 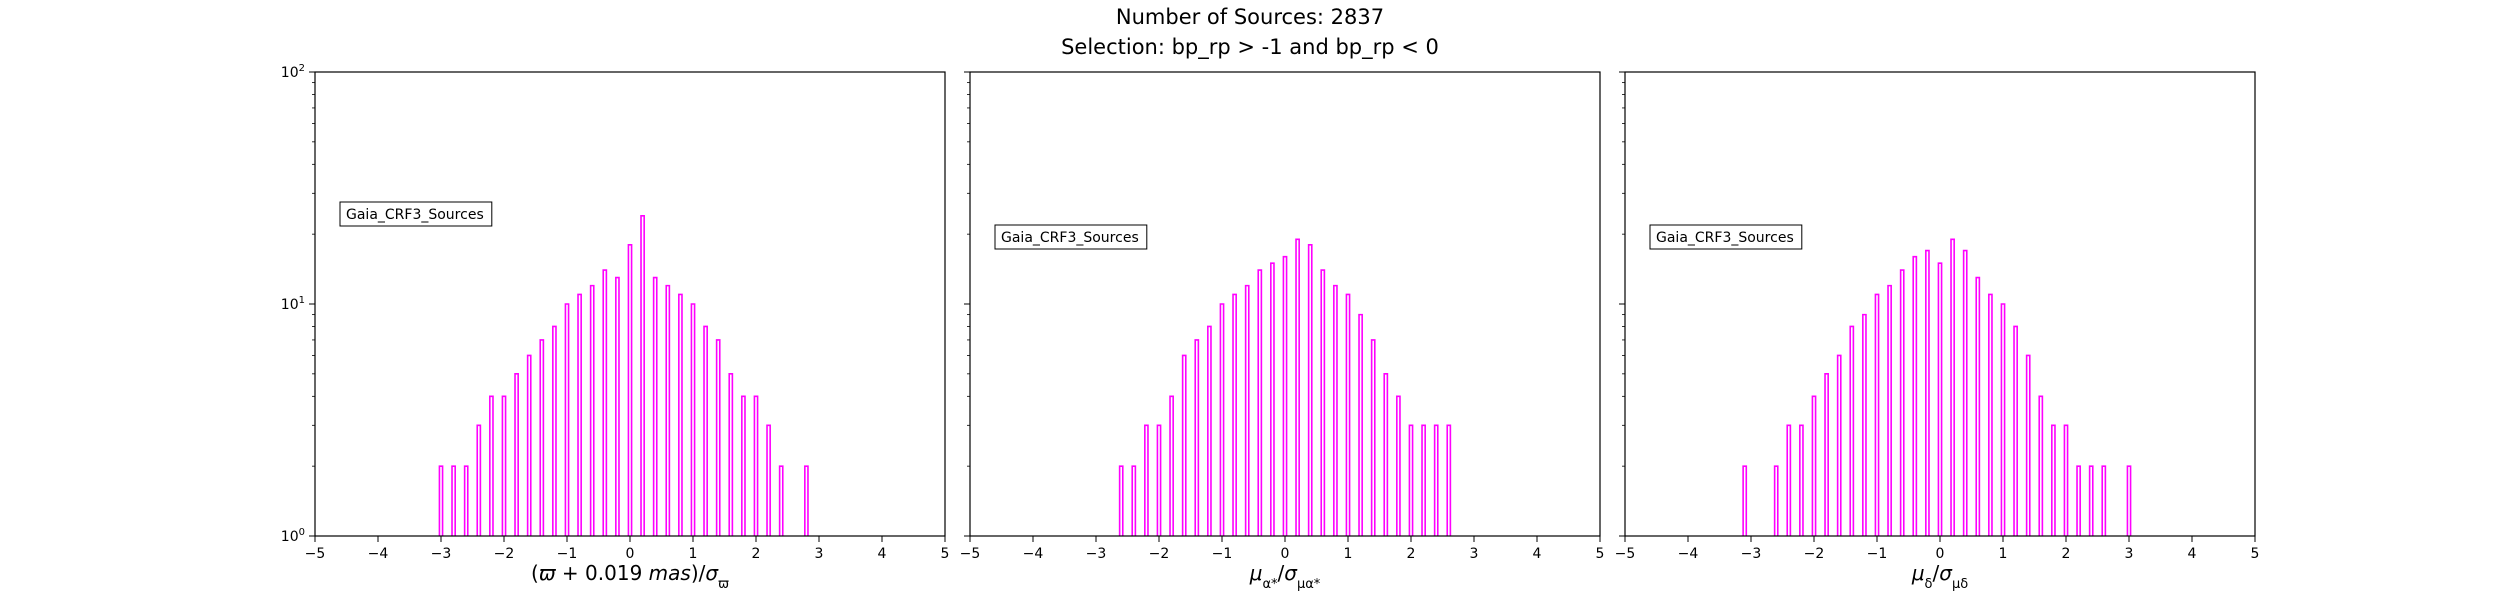 I want to click on histogram-series, so click(x=1285, y=387).